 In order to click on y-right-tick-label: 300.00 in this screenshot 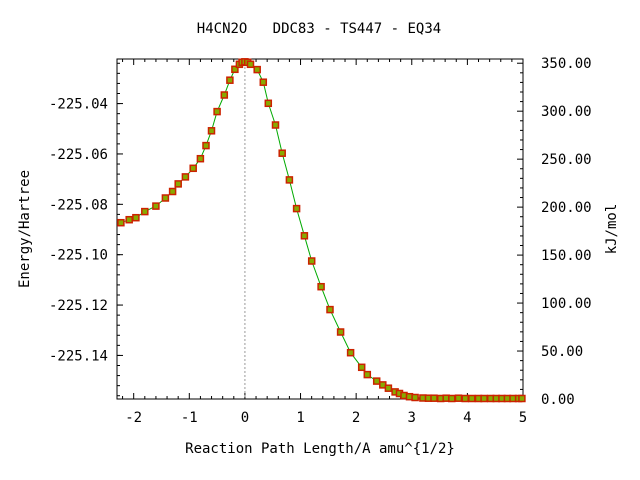, I will do `click(566, 112)`.